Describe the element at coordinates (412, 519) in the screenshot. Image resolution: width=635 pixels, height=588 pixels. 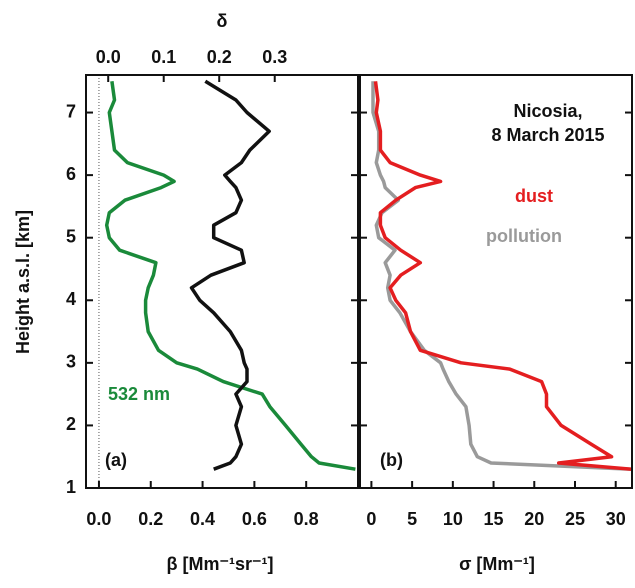
I see `x-tick-label: 5` at that location.